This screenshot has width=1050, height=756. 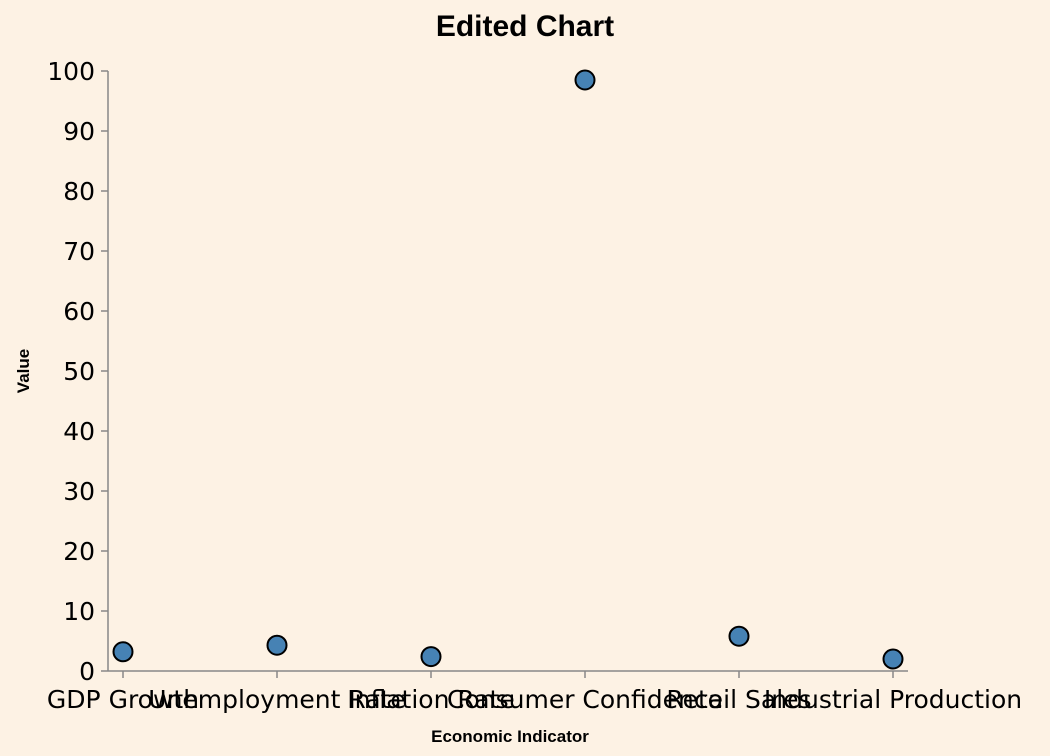 I want to click on y-tick-label: 10, so click(x=79, y=611).